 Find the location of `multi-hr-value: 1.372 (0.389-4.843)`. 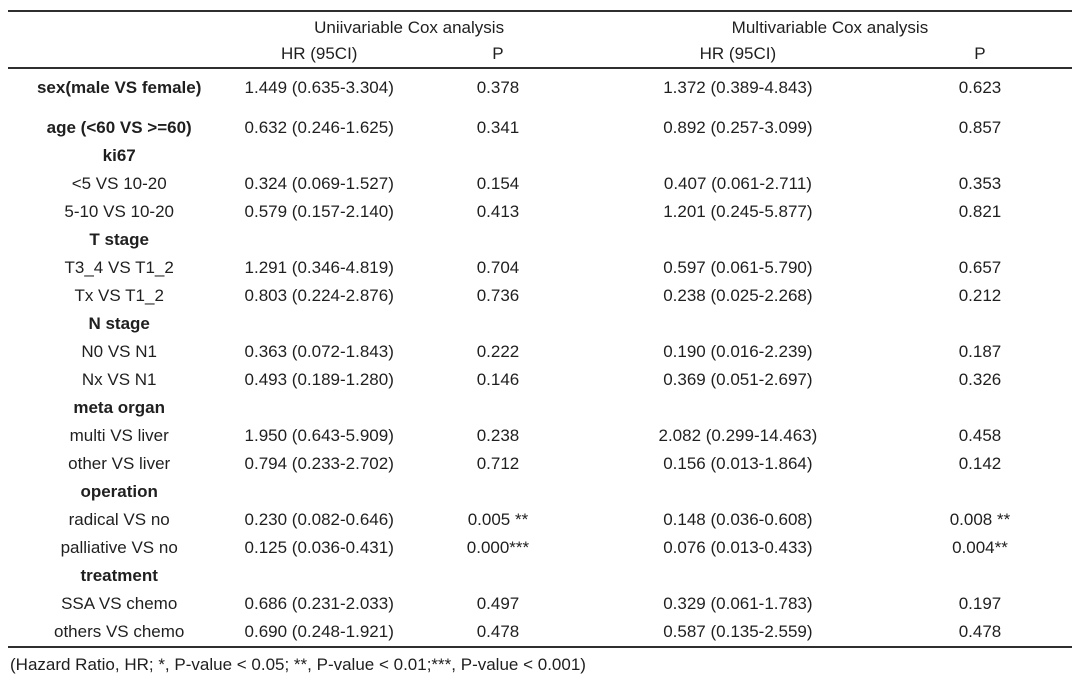

multi-hr-value: 1.372 (0.389-4.843) is located at coordinates (738, 87).